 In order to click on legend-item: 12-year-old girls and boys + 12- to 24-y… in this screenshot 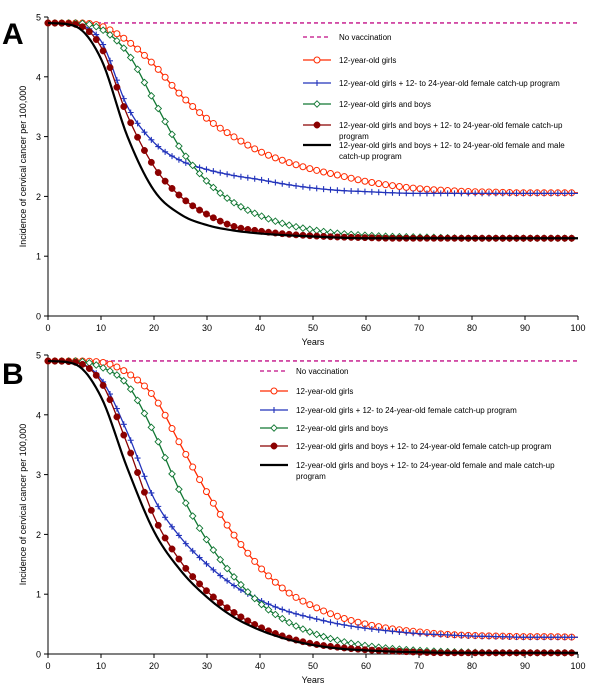, I will do `click(434, 151)`.